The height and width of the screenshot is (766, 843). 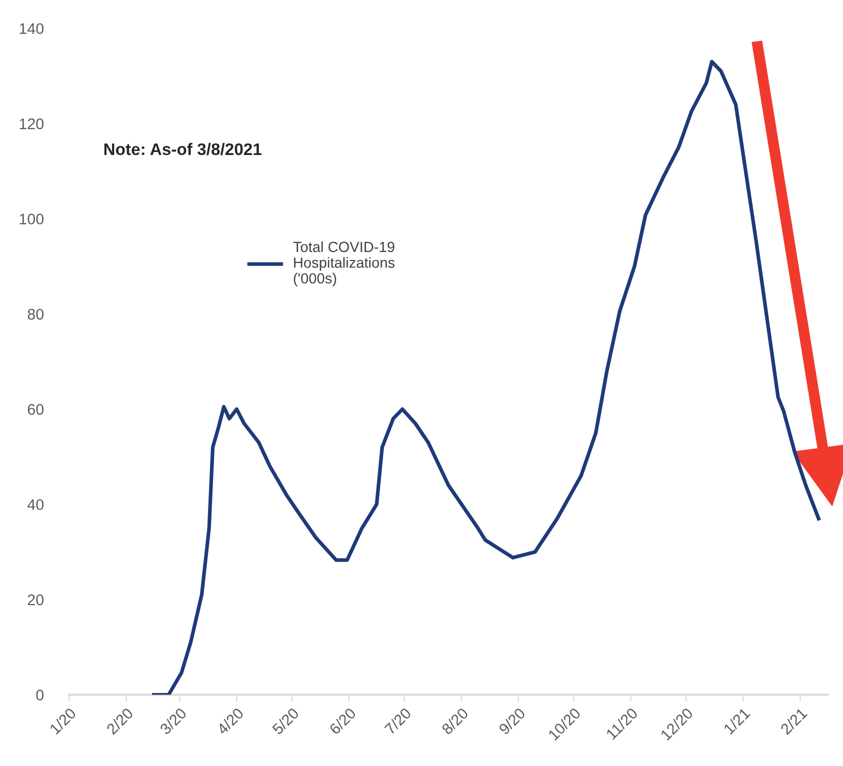 I want to click on y-tick-label: 40, so click(x=35, y=504).